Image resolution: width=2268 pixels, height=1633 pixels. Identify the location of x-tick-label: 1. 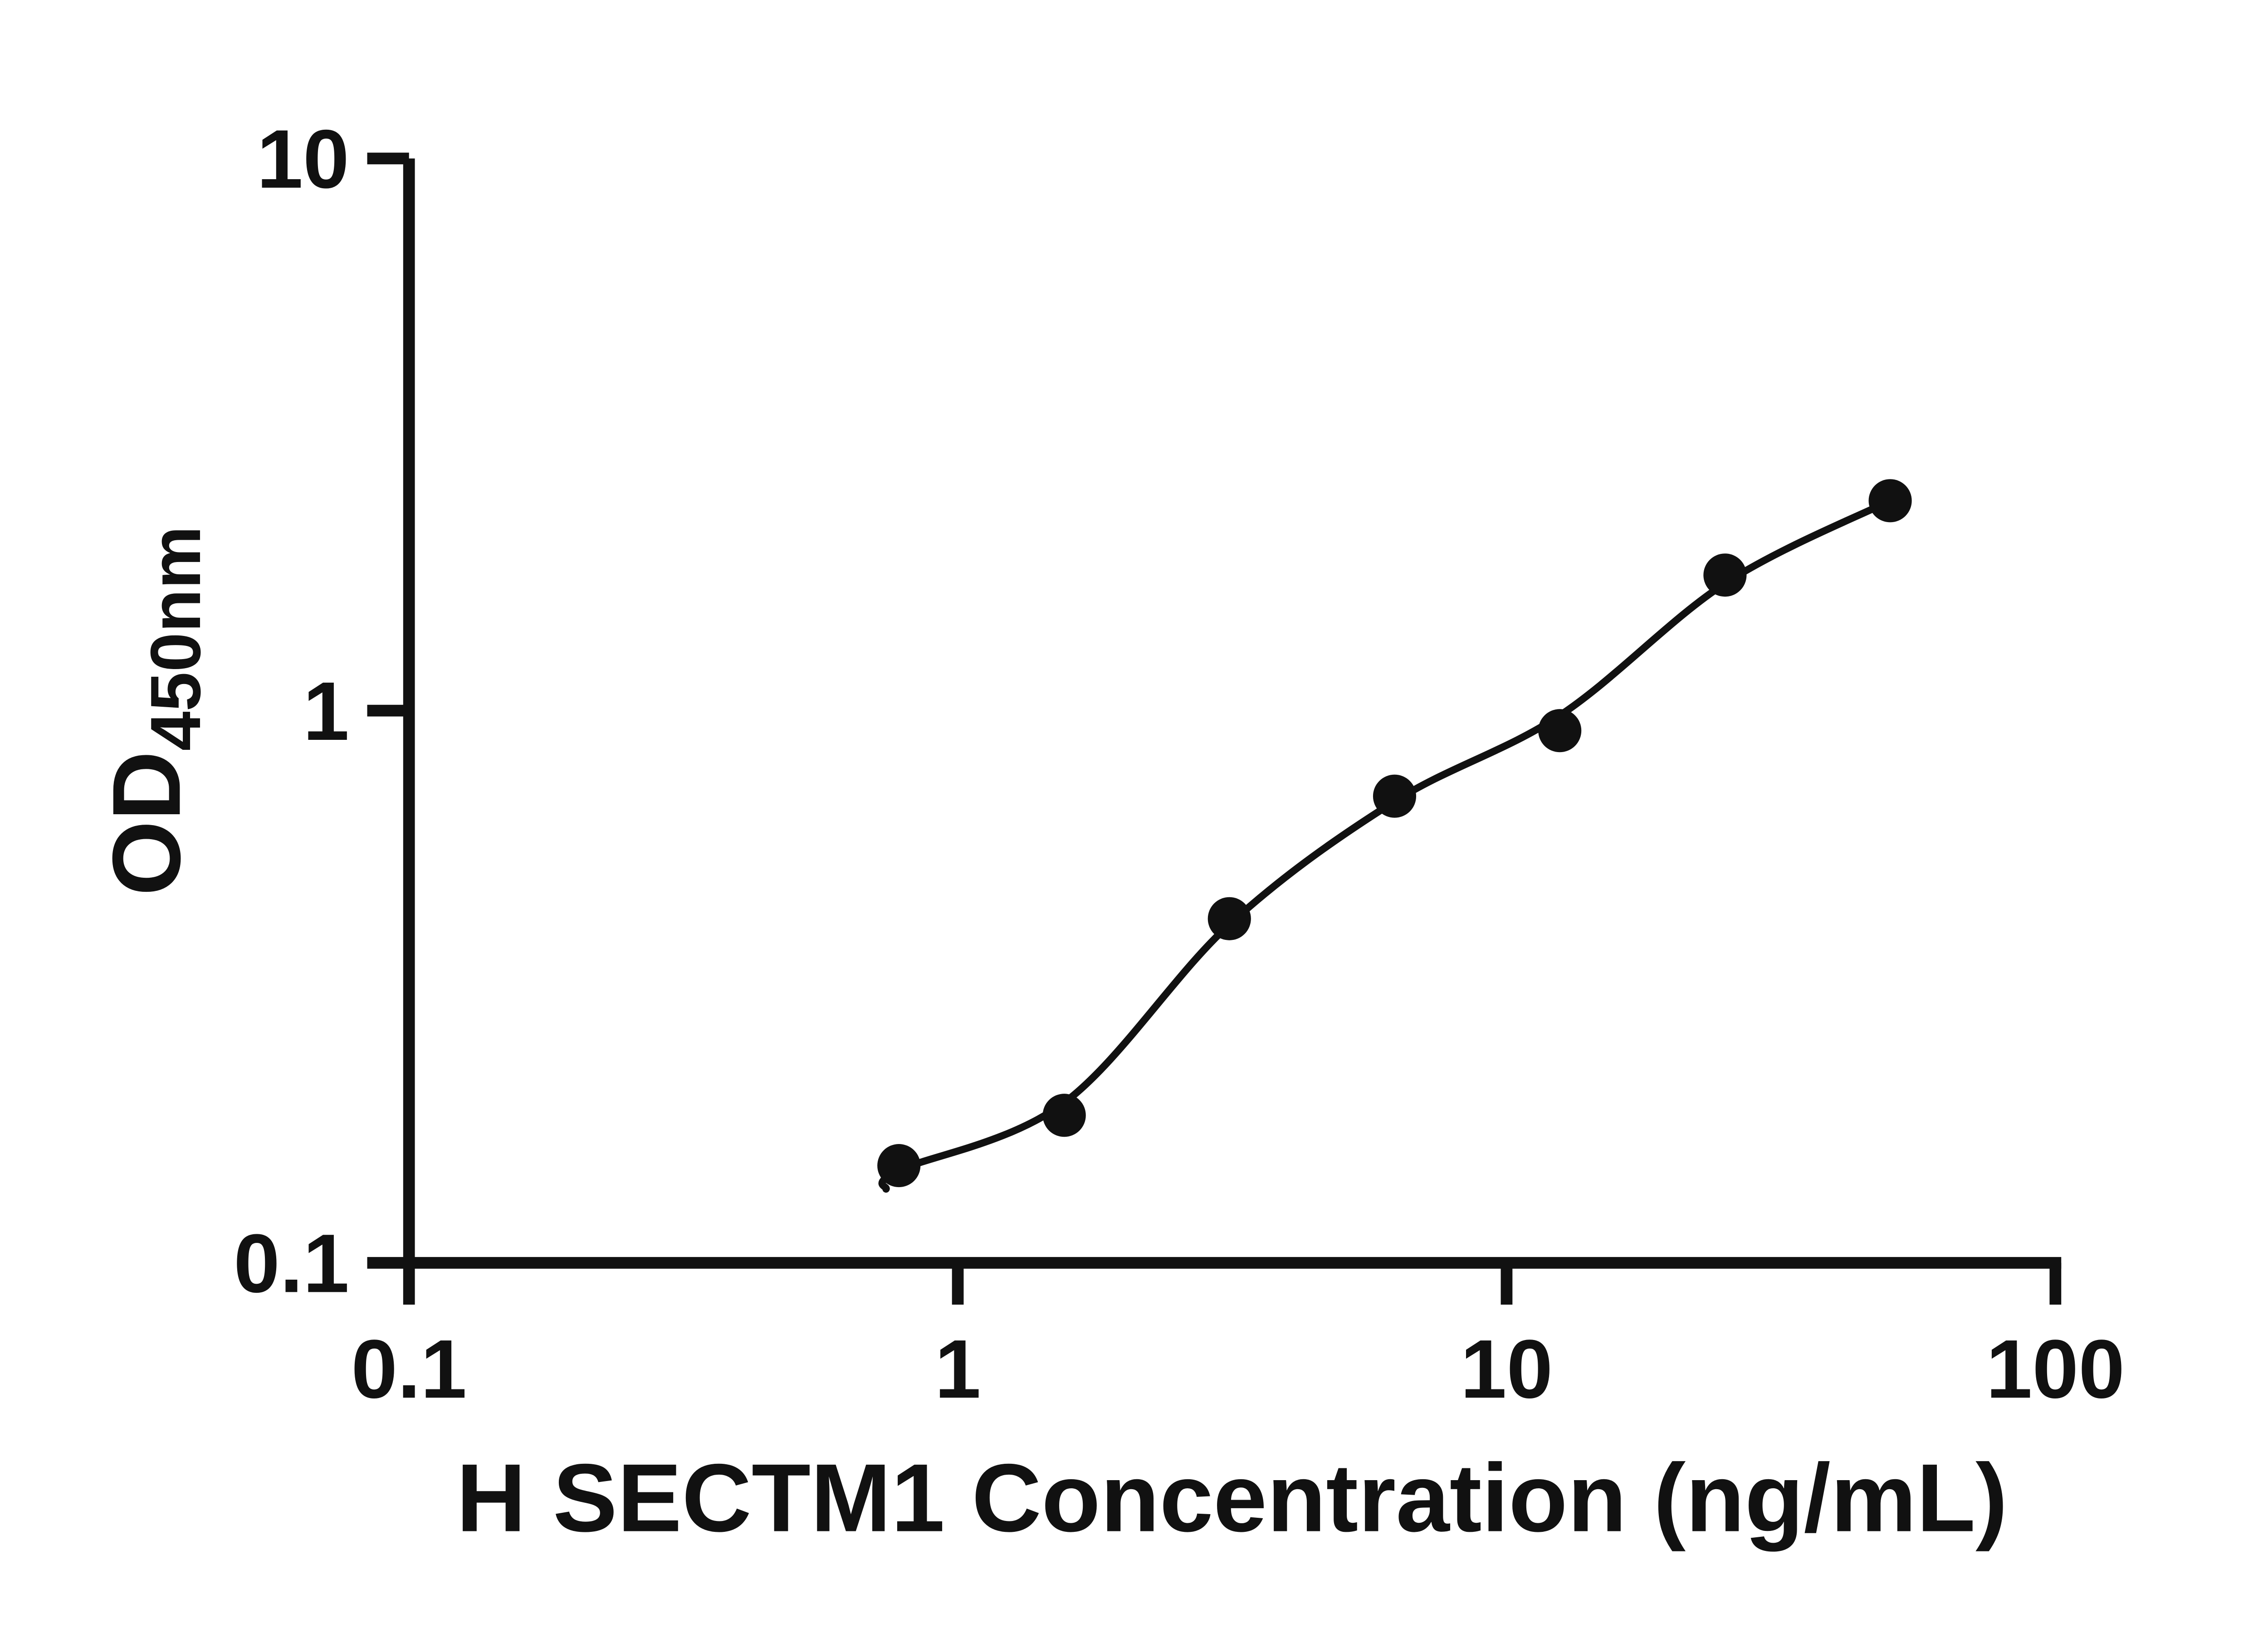
(958, 1368).